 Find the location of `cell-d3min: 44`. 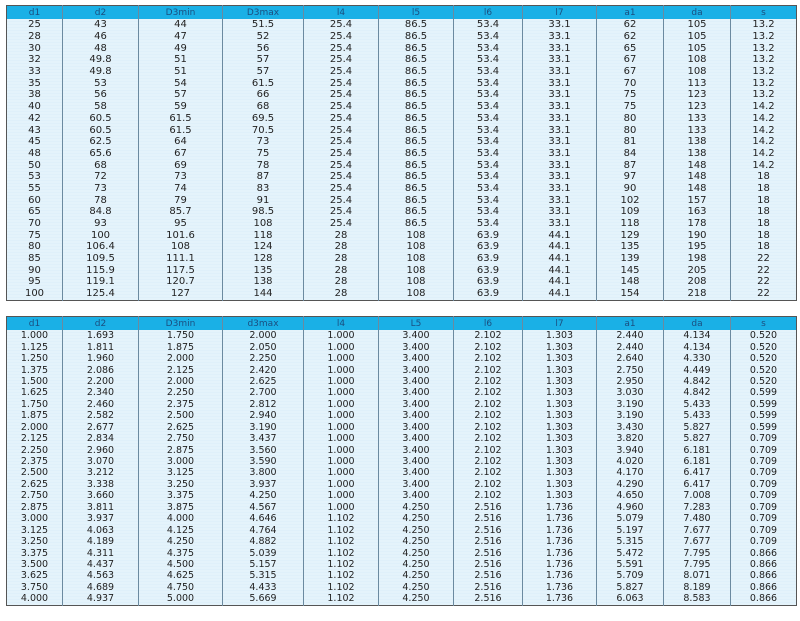

cell-d3min: 44 is located at coordinates (180, 25).